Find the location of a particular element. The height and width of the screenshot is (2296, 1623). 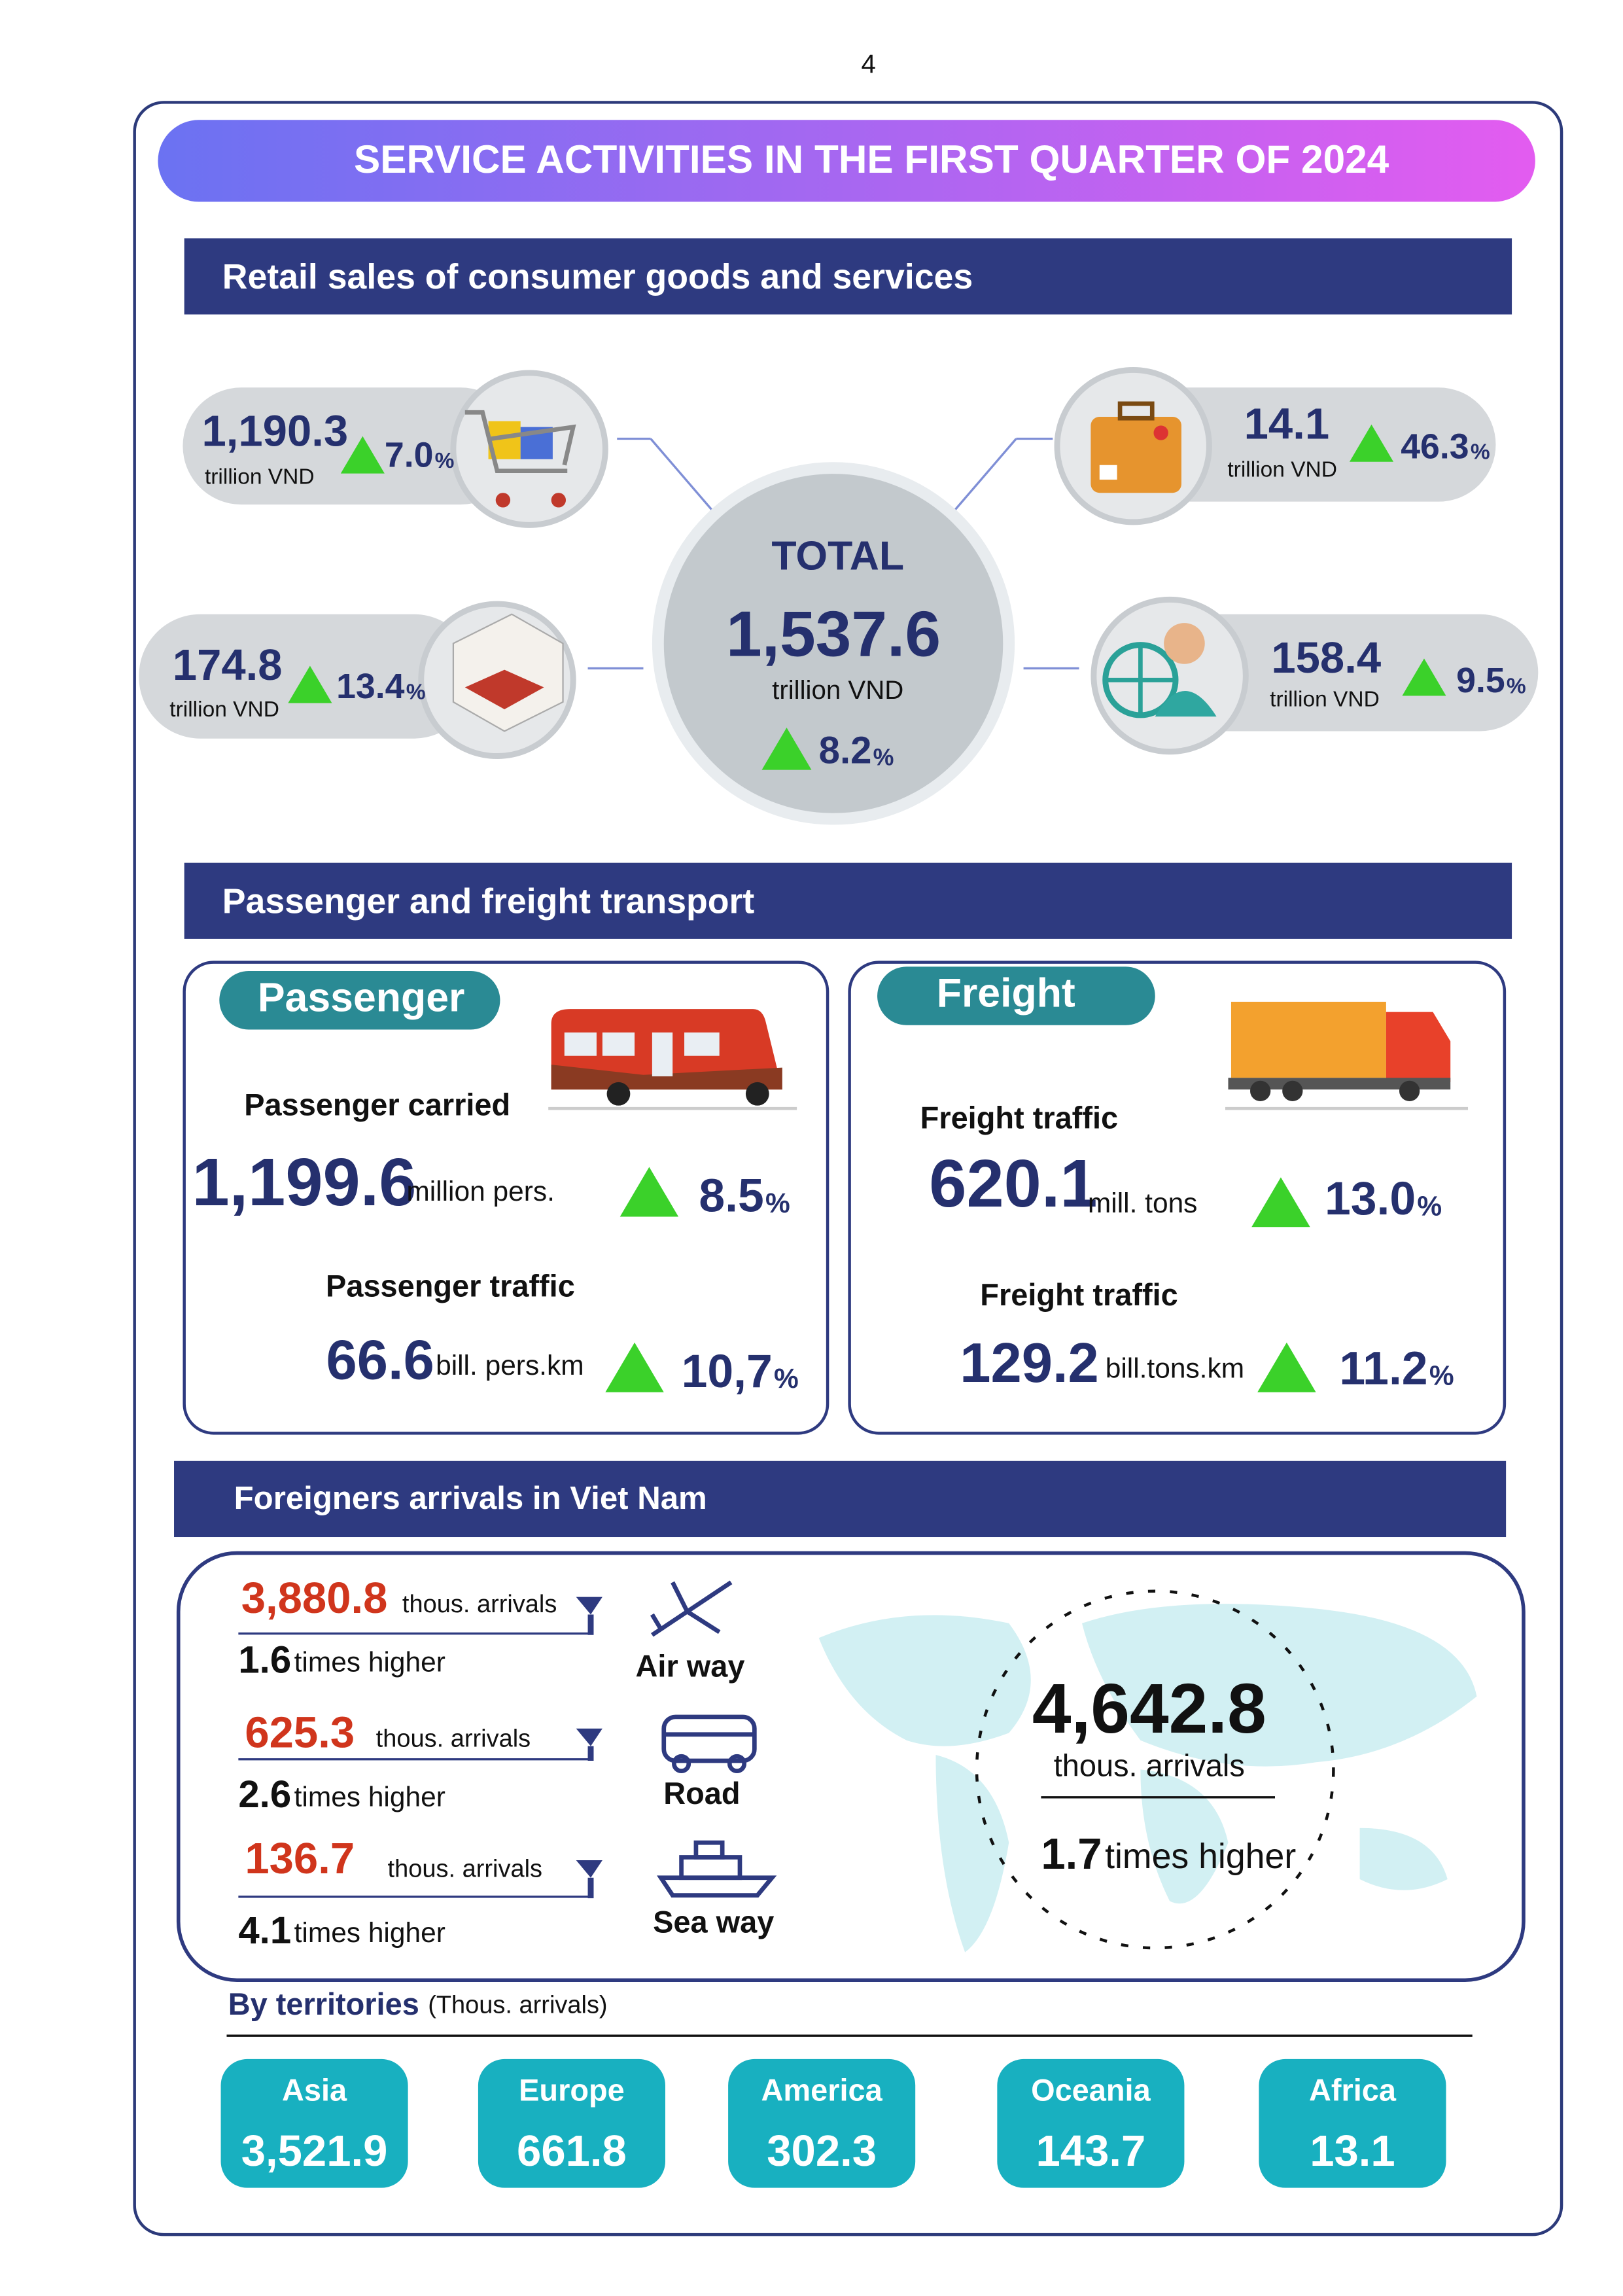

mode-value: 3,880.8 is located at coordinates (314, 1598).